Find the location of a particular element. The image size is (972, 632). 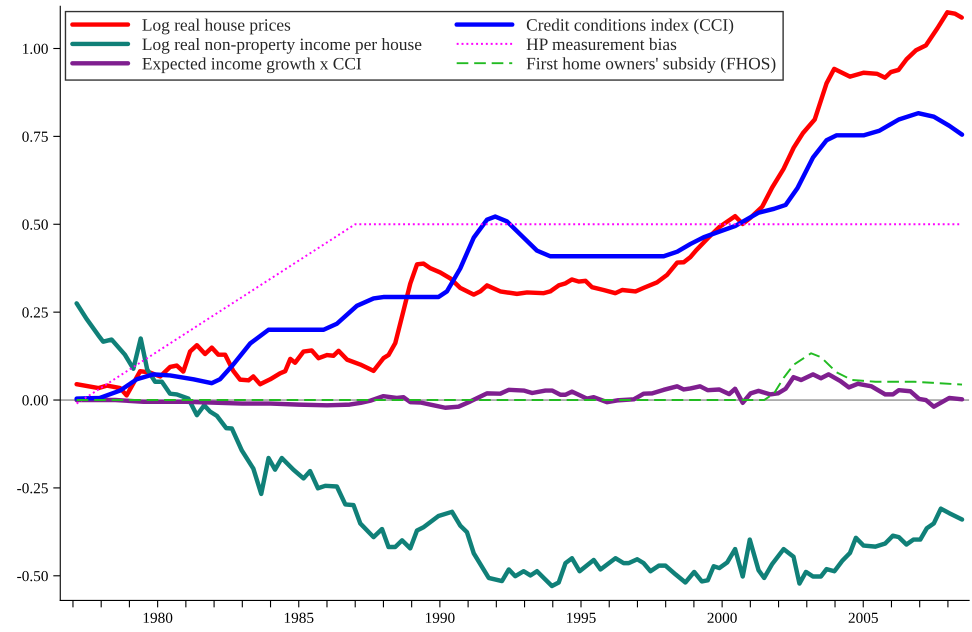

y-tick-label: 0.00 is located at coordinates (35, 400).